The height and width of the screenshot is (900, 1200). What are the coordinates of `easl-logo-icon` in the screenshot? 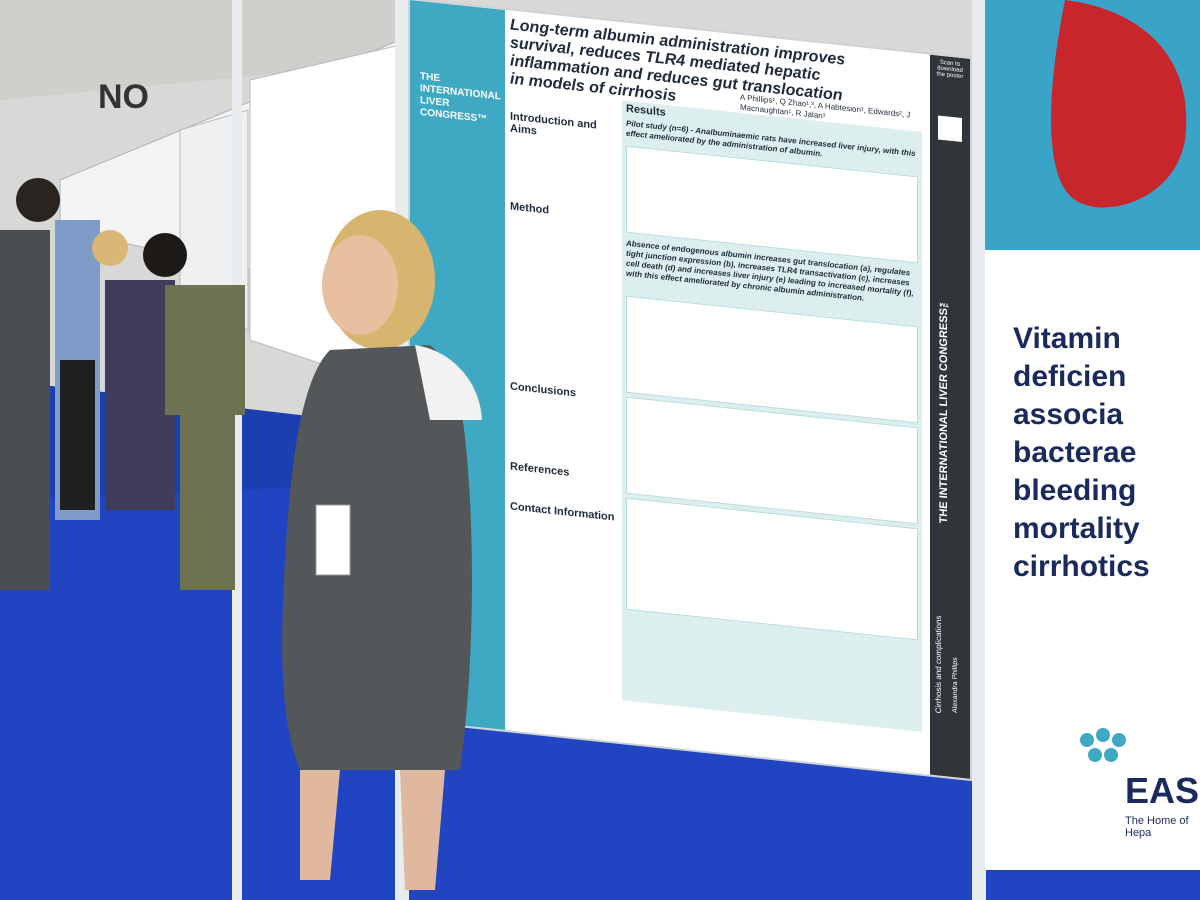 It's located at (1103, 745).